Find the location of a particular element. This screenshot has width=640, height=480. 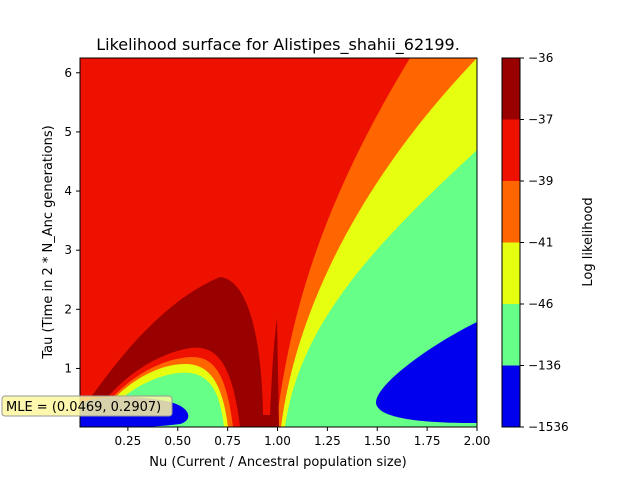

colorbar-tick-label: −1536 is located at coordinates (548, 427).